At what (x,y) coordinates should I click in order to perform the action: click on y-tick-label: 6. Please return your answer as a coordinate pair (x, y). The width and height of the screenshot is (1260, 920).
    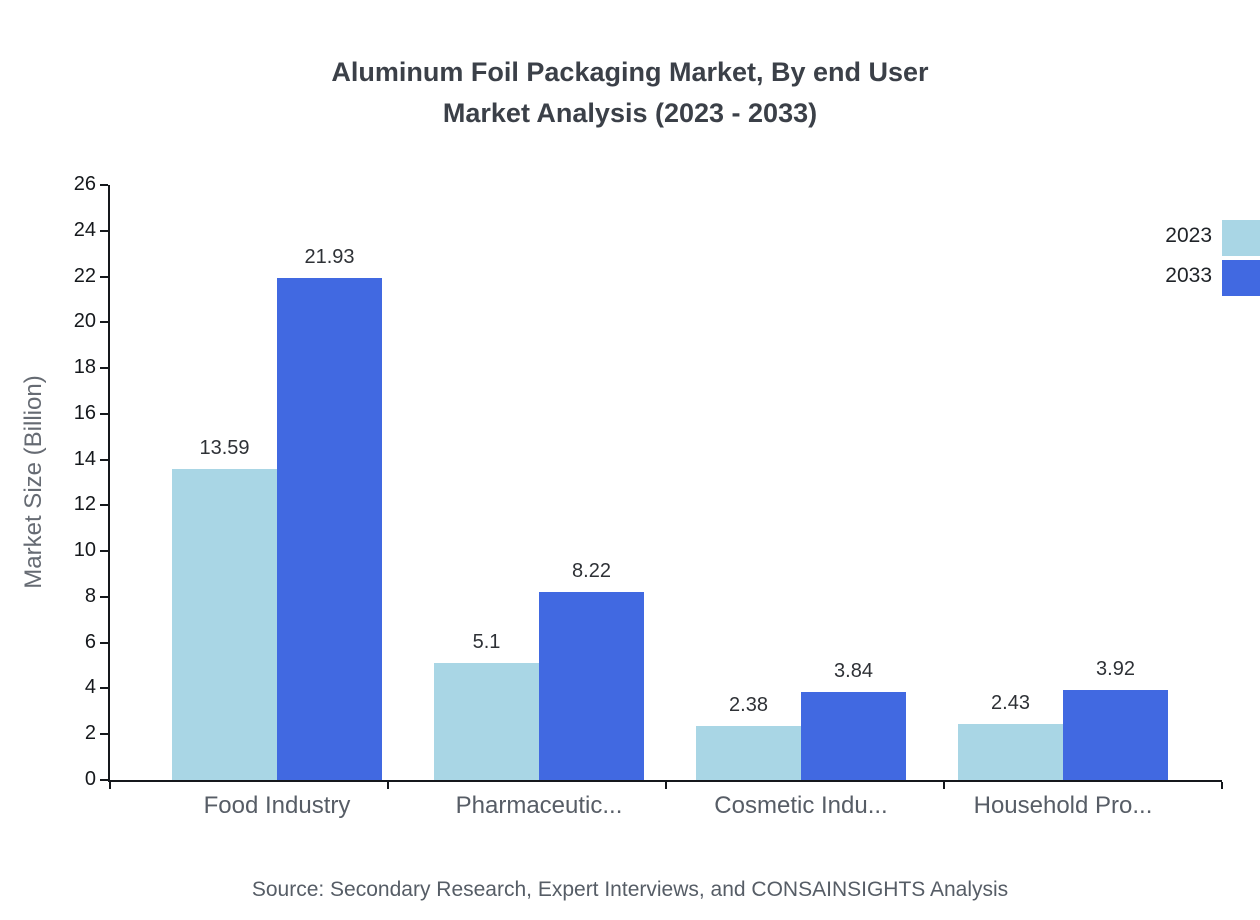
    Looking at the image, I should click on (90, 641).